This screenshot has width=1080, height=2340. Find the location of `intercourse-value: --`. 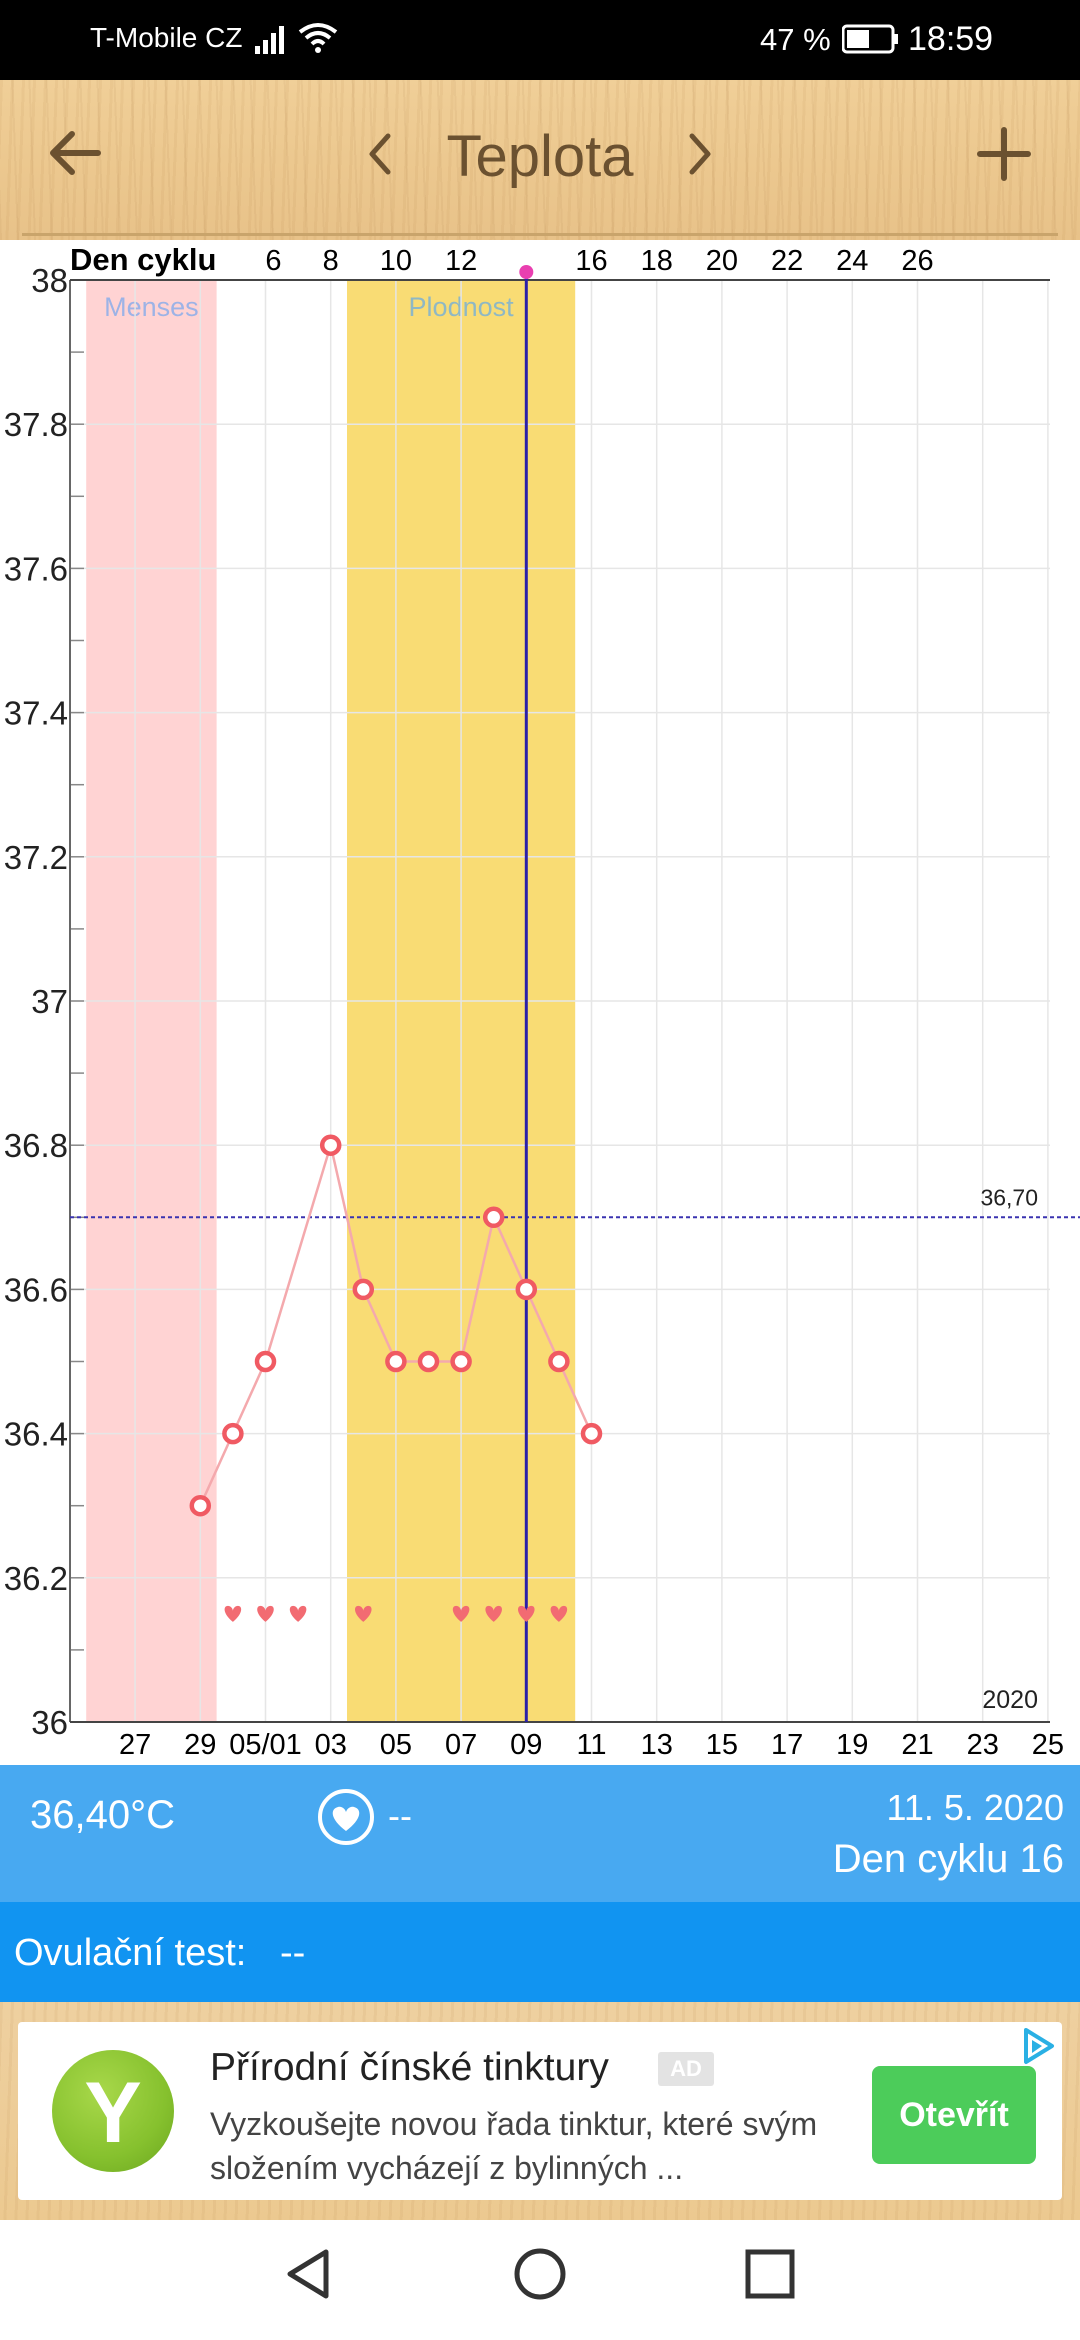

intercourse-value: -- is located at coordinates (400, 1815).